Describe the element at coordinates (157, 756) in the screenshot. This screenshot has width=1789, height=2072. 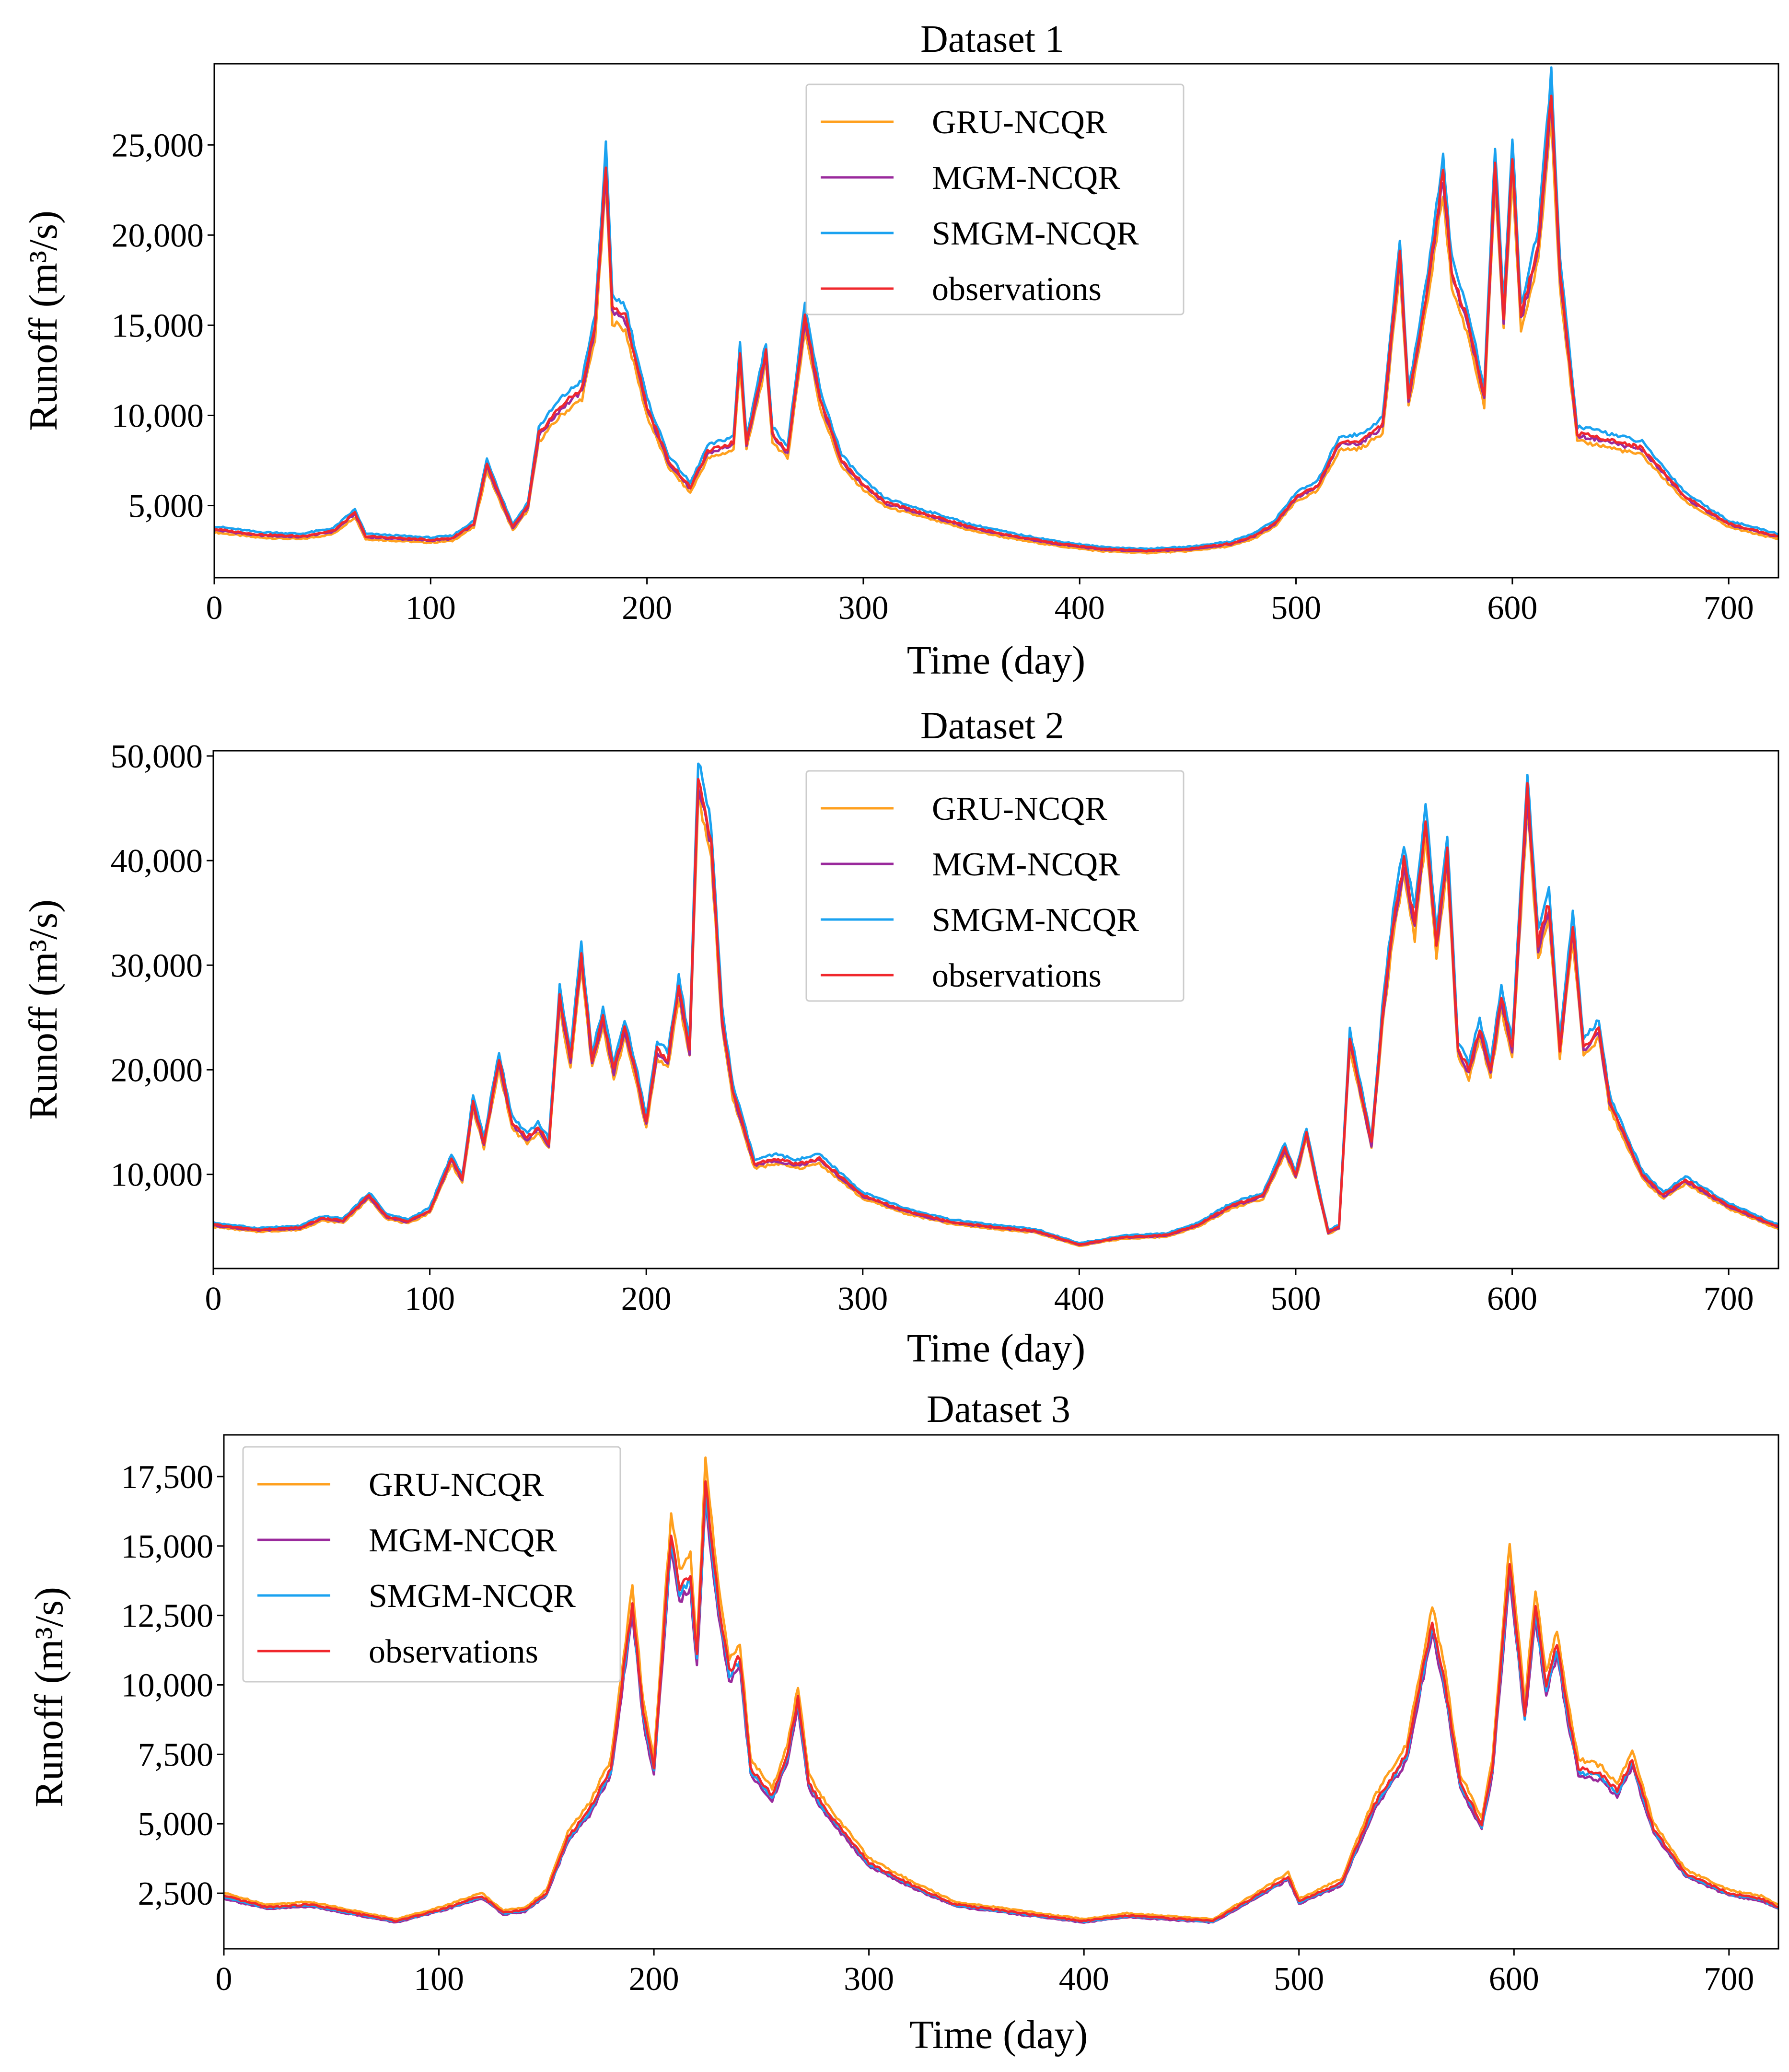
I see `y-tick-label: 50,000` at that location.